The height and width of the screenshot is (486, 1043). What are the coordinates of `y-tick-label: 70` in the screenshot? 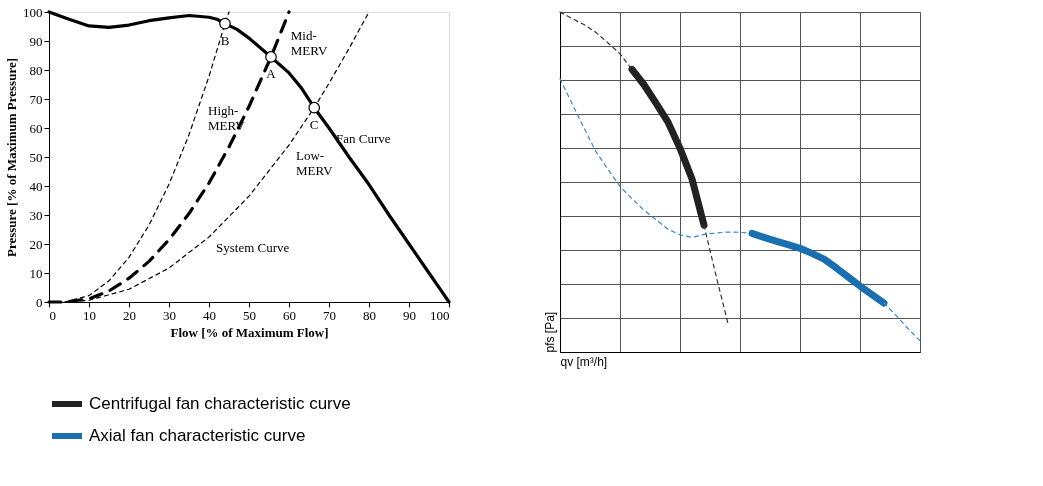 It's located at (36, 99).